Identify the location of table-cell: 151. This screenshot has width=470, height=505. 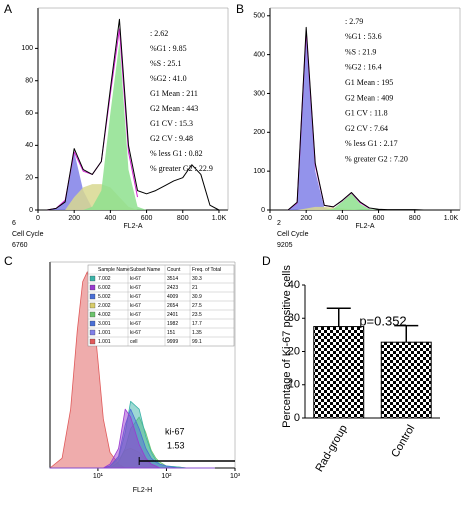
(171, 333).